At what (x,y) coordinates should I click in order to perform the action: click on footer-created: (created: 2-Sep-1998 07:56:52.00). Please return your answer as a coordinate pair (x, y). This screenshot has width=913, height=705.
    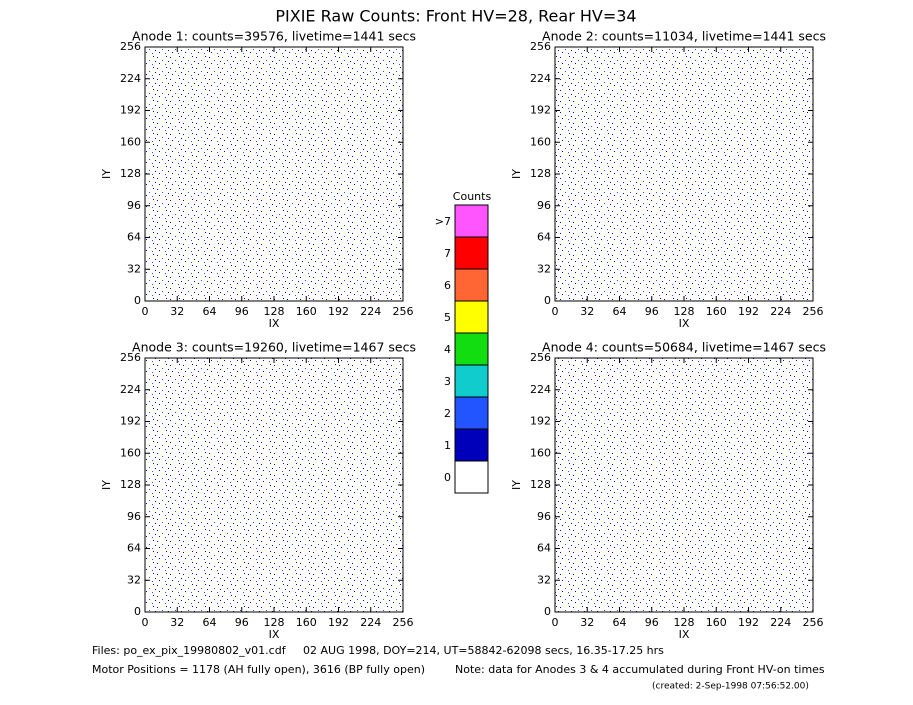
    Looking at the image, I should click on (730, 687).